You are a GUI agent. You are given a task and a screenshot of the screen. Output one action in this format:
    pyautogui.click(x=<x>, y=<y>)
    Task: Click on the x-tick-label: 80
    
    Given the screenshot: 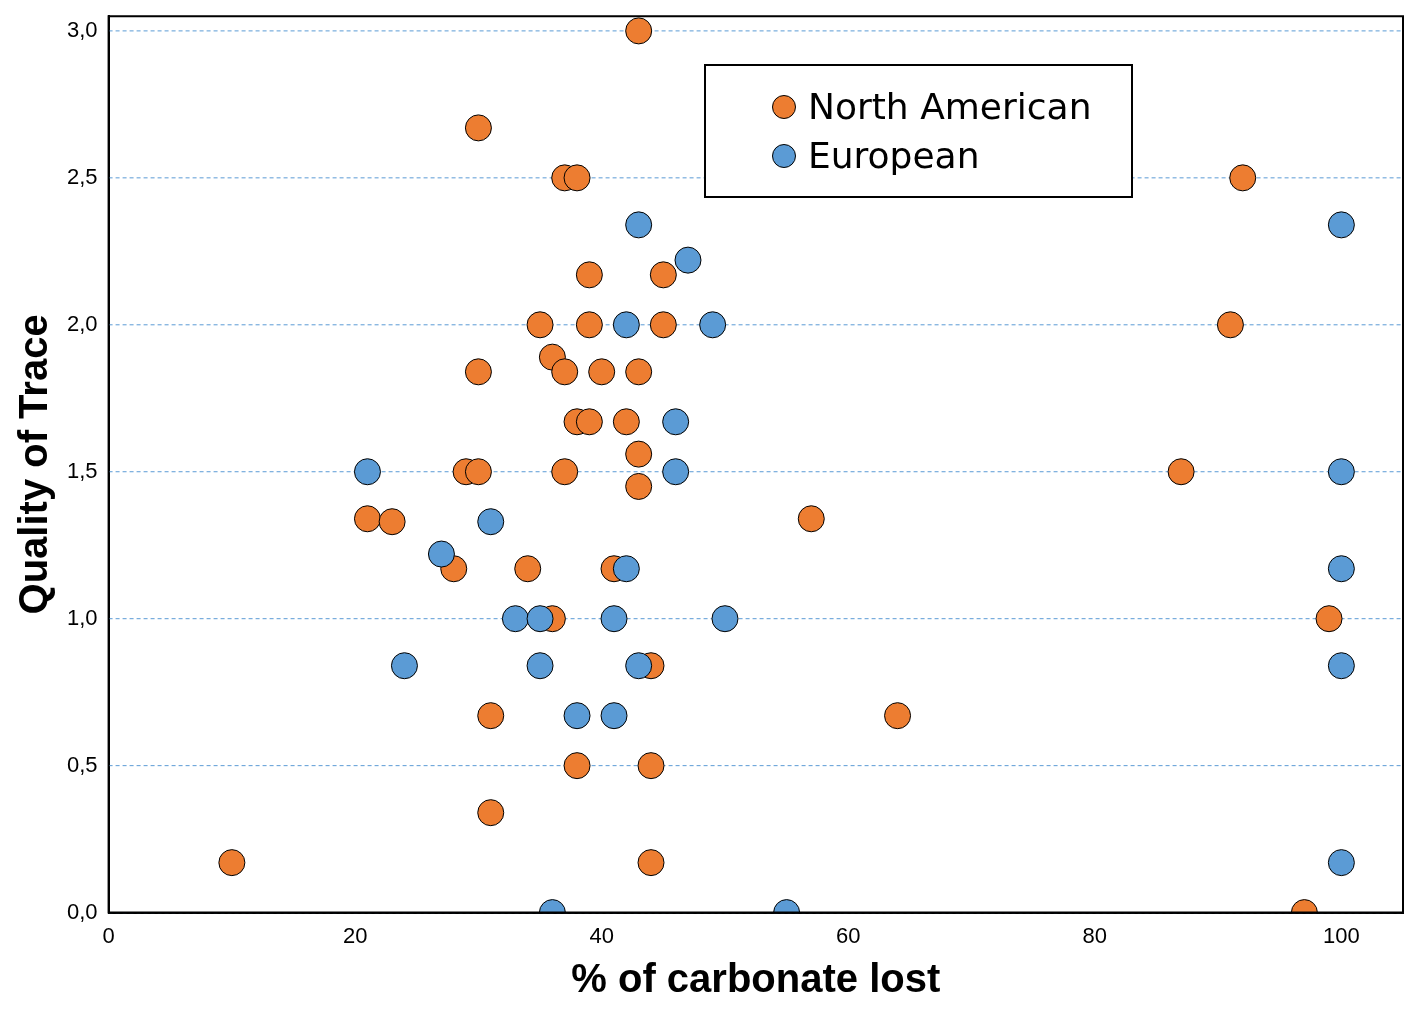 What is the action you would take?
    pyautogui.click(x=1095, y=935)
    